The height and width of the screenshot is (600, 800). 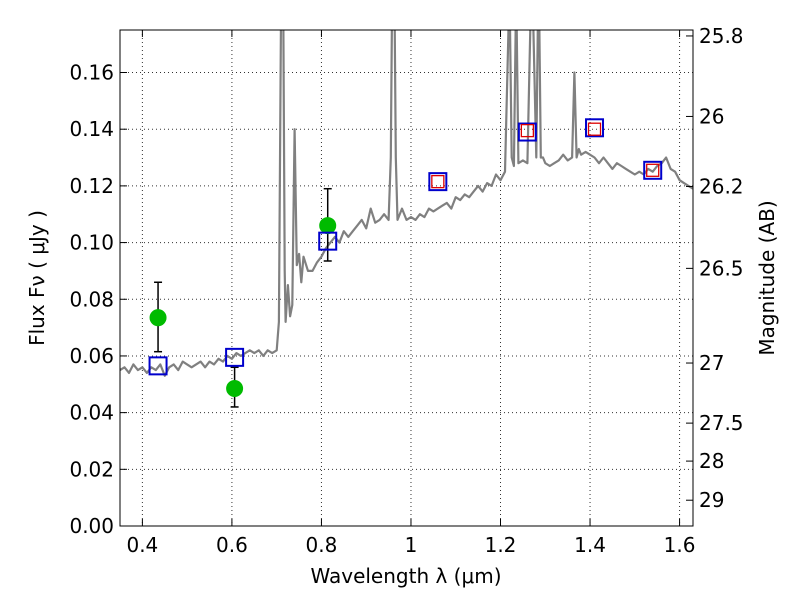 I want to click on mag-tick-label: 26, so click(x=711, y=116).